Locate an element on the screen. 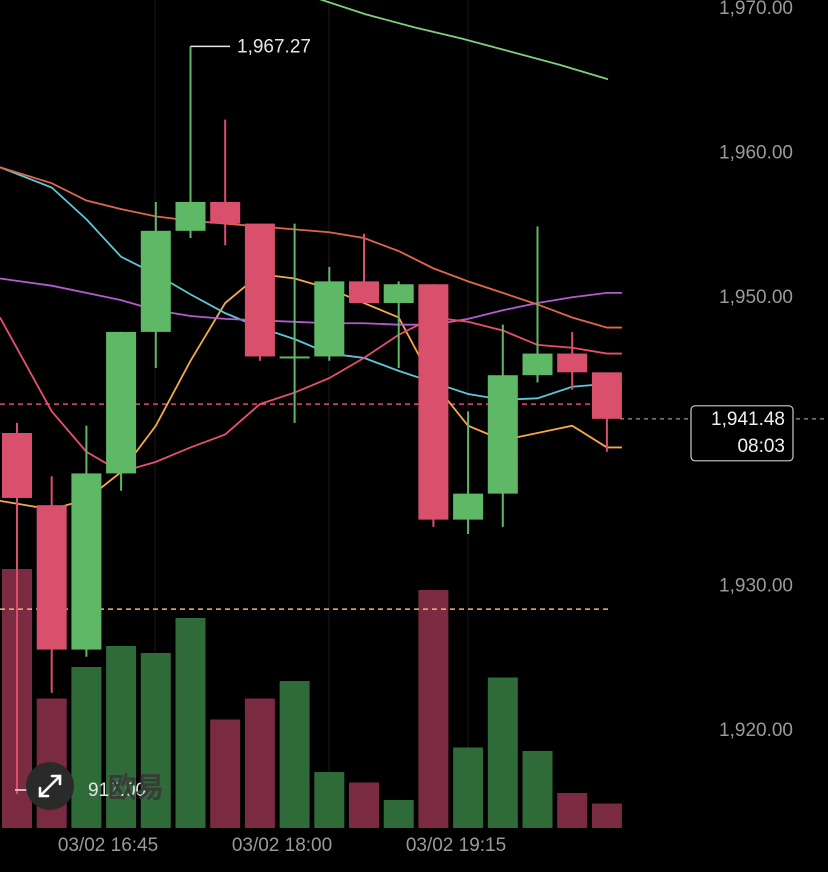 The width and height of the screenshot is (828, 872). y-axis-tick-label: 1,920.00 is located at coordinates (756, 730).